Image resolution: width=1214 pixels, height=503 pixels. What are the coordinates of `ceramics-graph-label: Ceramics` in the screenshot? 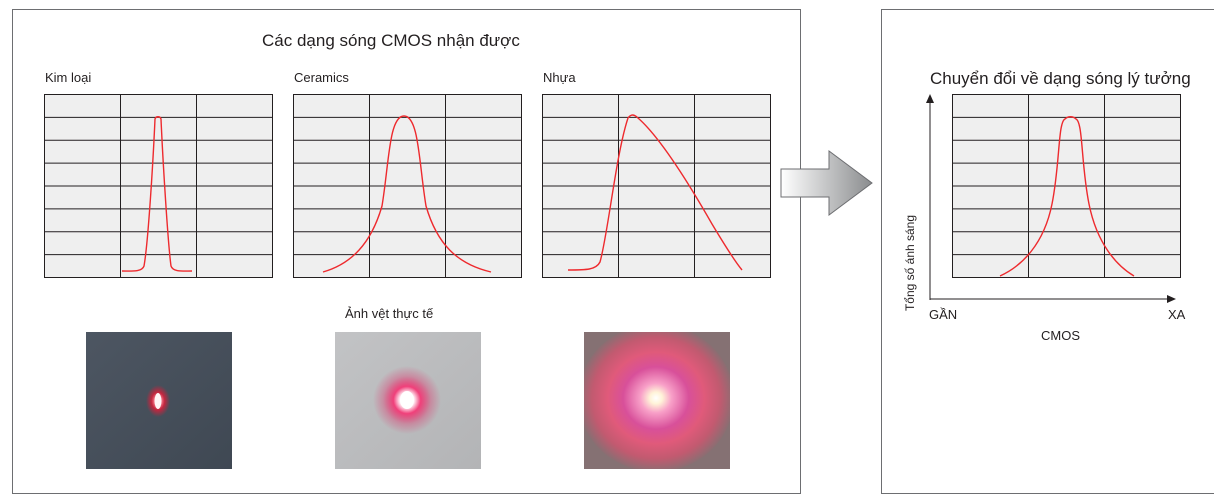 It's located at (321, 77).